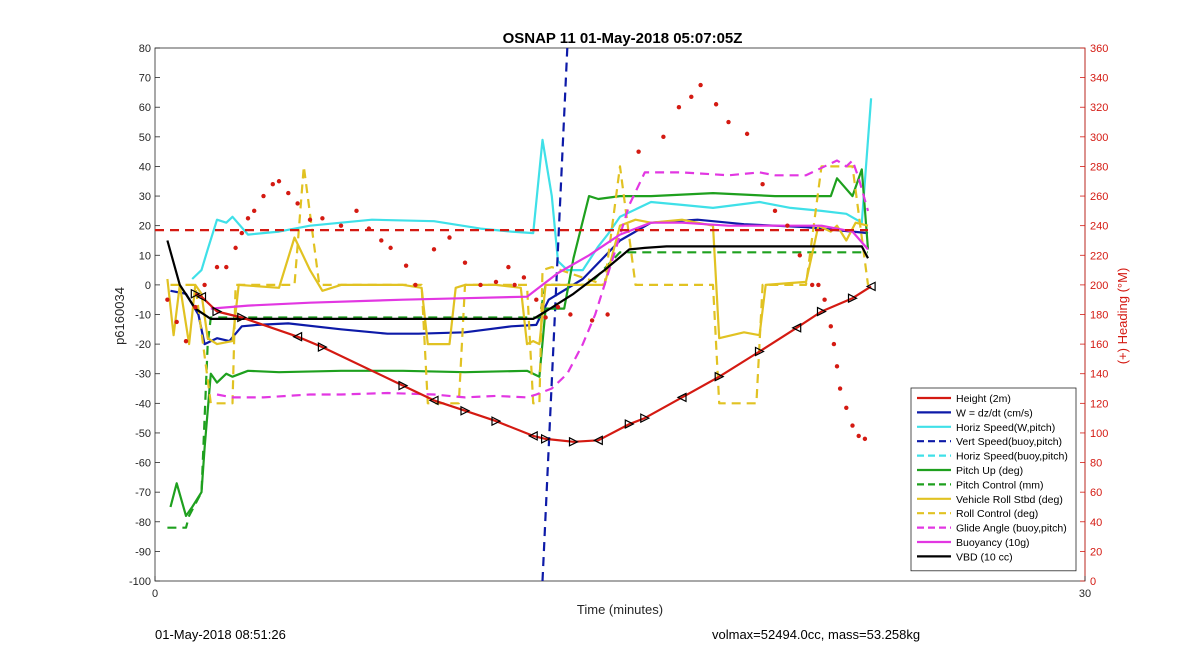 Image resolution: width=1200 pixels, height=652 pixels. What do you see at coordinates (539, 265) in the screenshot?
I see `series-buoyancy-10g` at bounding box center [539, 265].